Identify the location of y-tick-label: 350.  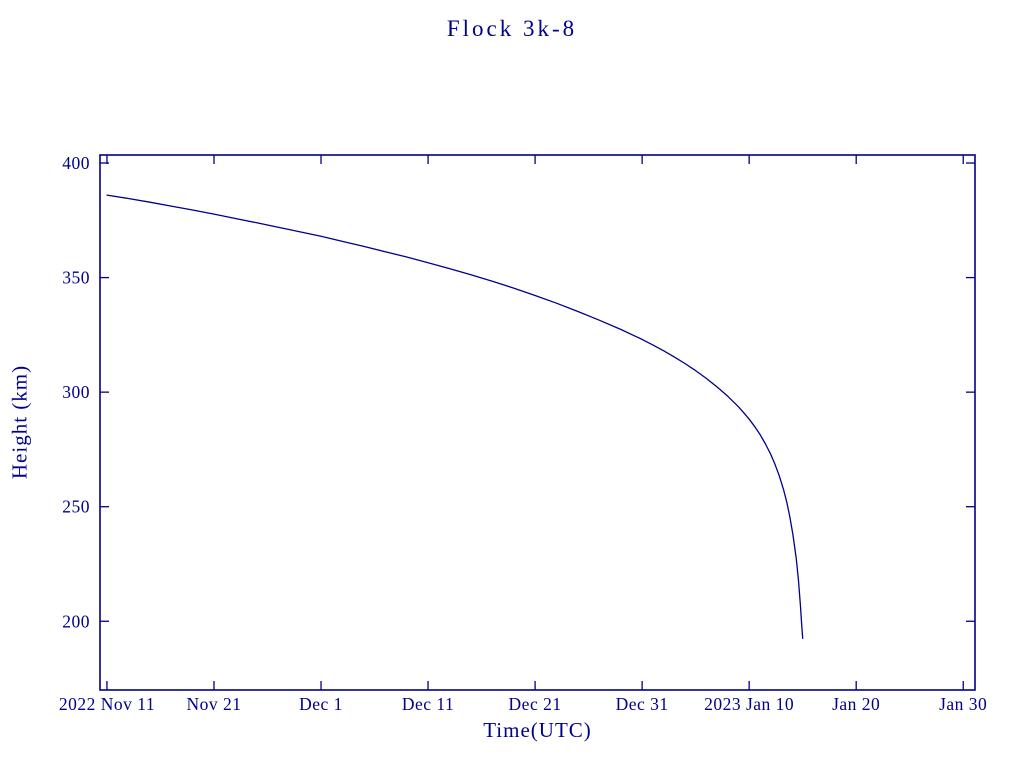
(76, 278).